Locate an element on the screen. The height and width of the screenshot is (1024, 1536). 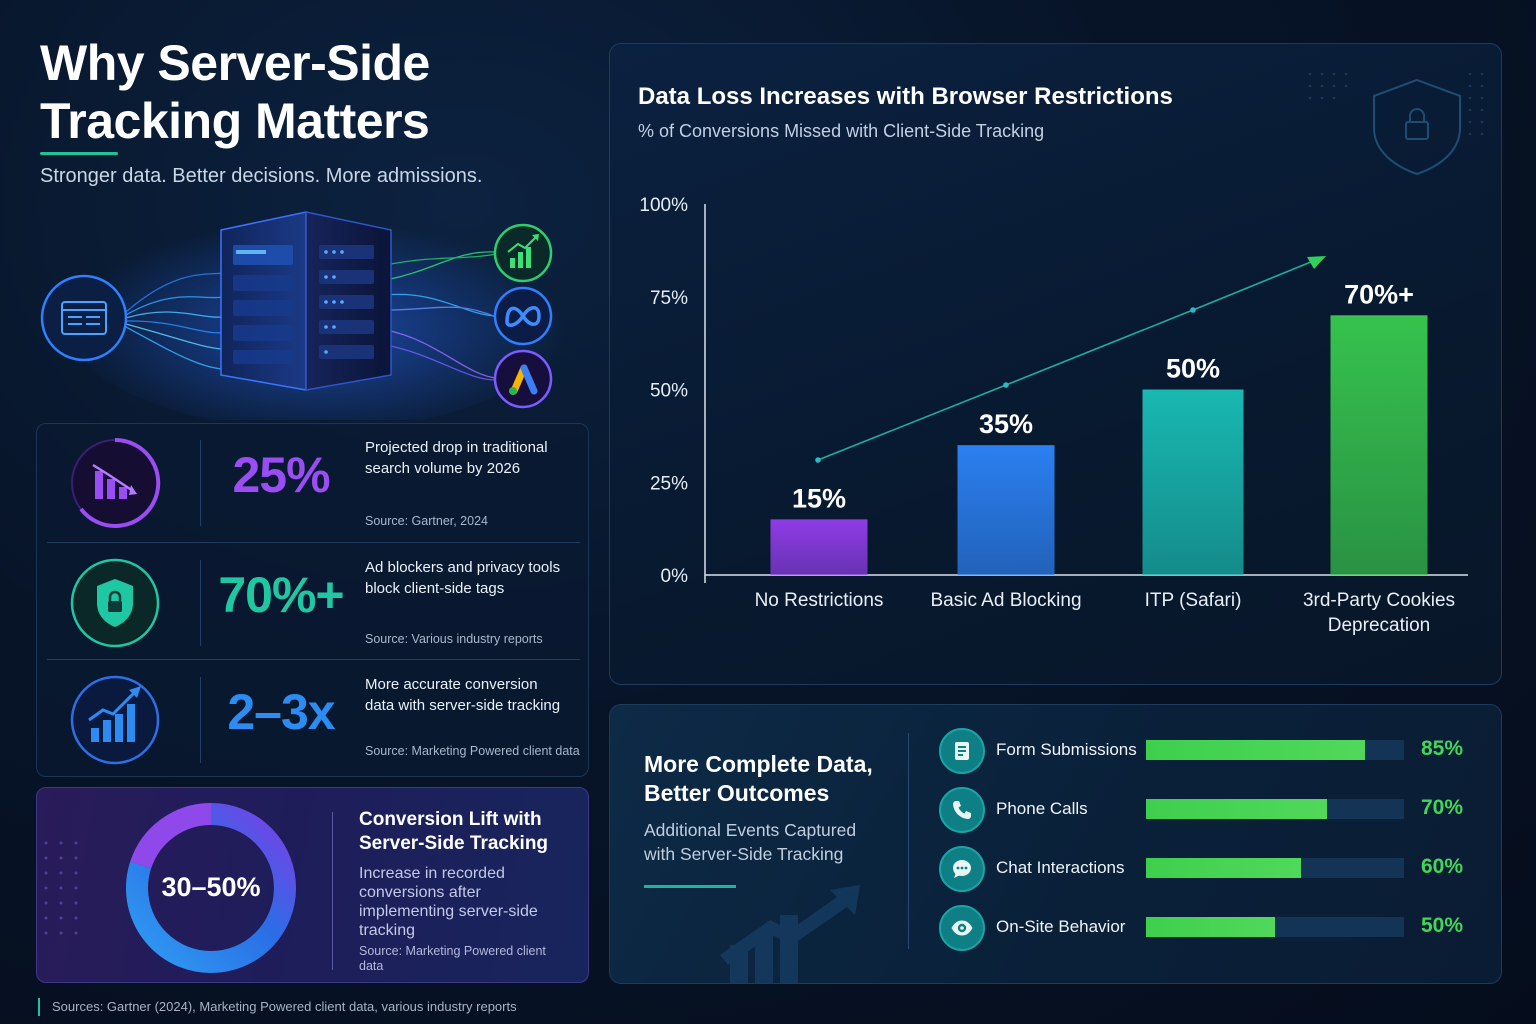
trend-arrowhead is located at coordinates (1316, 262).